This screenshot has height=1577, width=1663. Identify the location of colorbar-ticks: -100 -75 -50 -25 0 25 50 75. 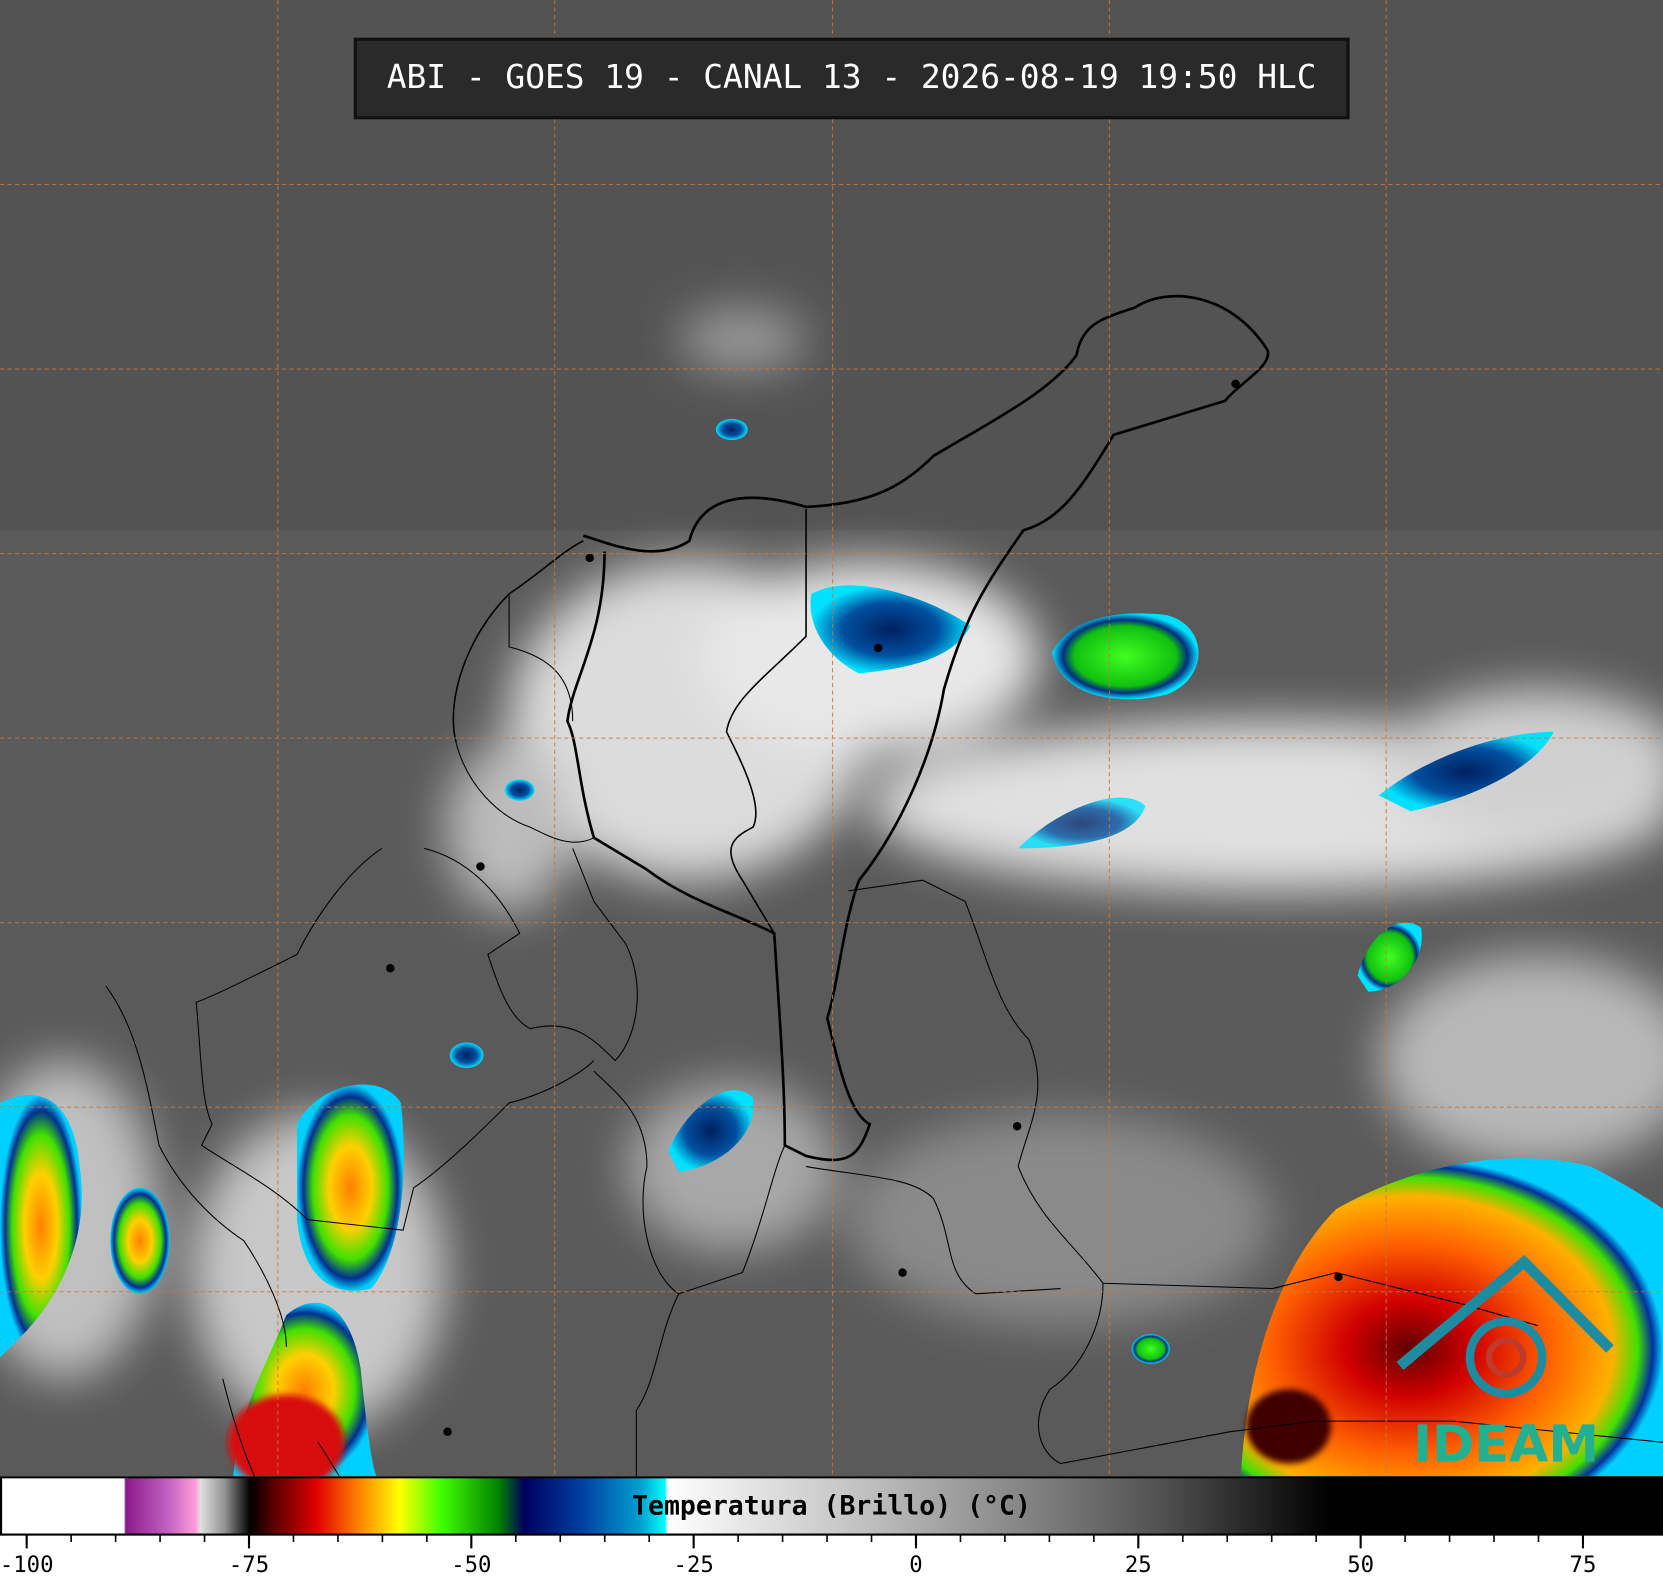
(798, 1555).